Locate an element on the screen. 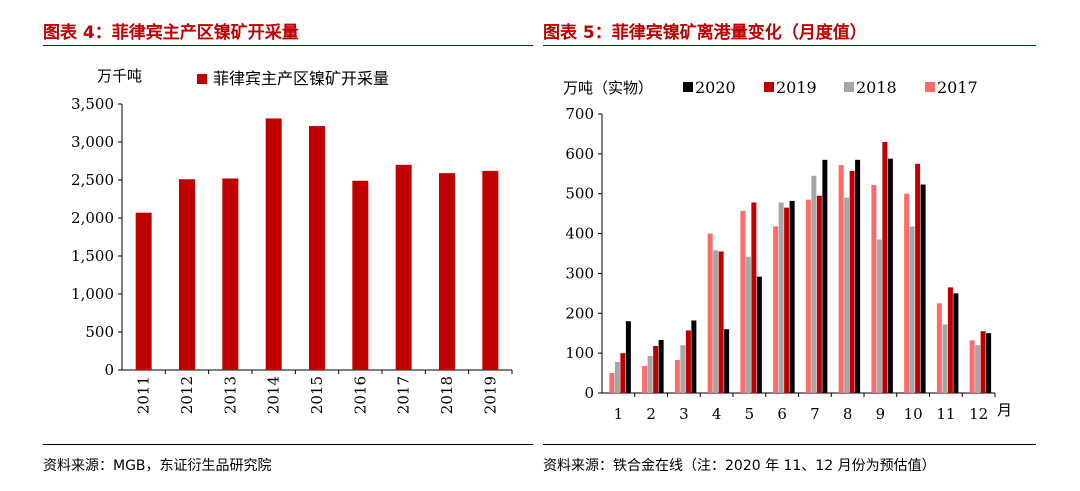  bar-2017 is located at coordinates (403, 267).